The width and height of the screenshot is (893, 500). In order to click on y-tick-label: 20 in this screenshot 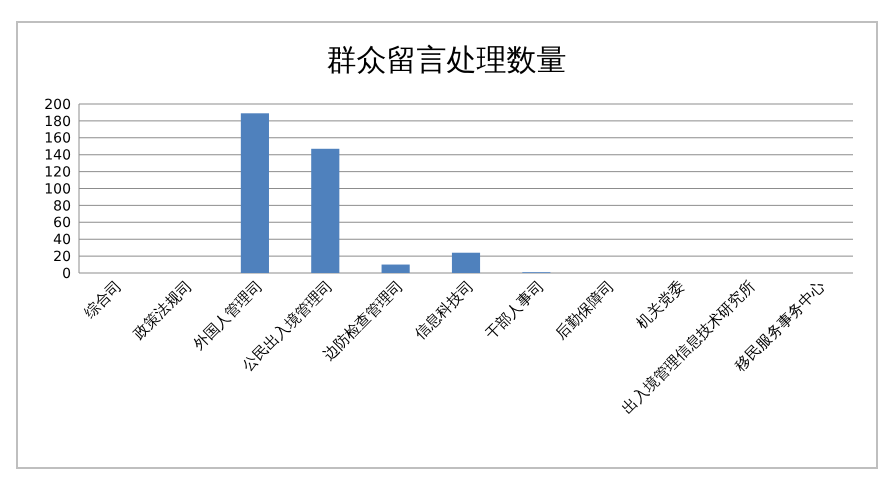, I will do `click(62, 257)`.